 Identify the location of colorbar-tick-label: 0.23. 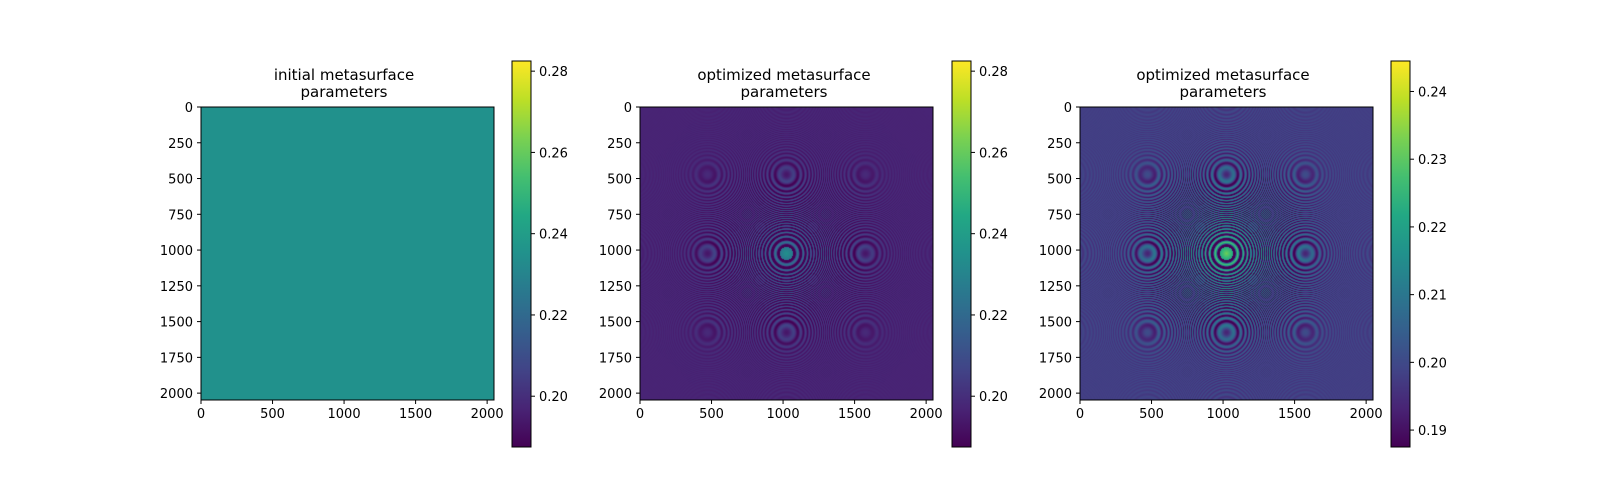
(1432, 160).